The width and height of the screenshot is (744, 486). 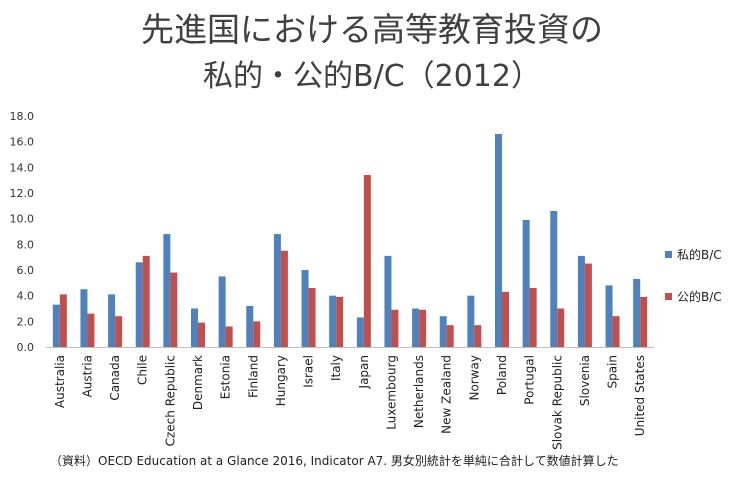 I want to click on y-tick-label: 18.0, so click(x=22, y=116).